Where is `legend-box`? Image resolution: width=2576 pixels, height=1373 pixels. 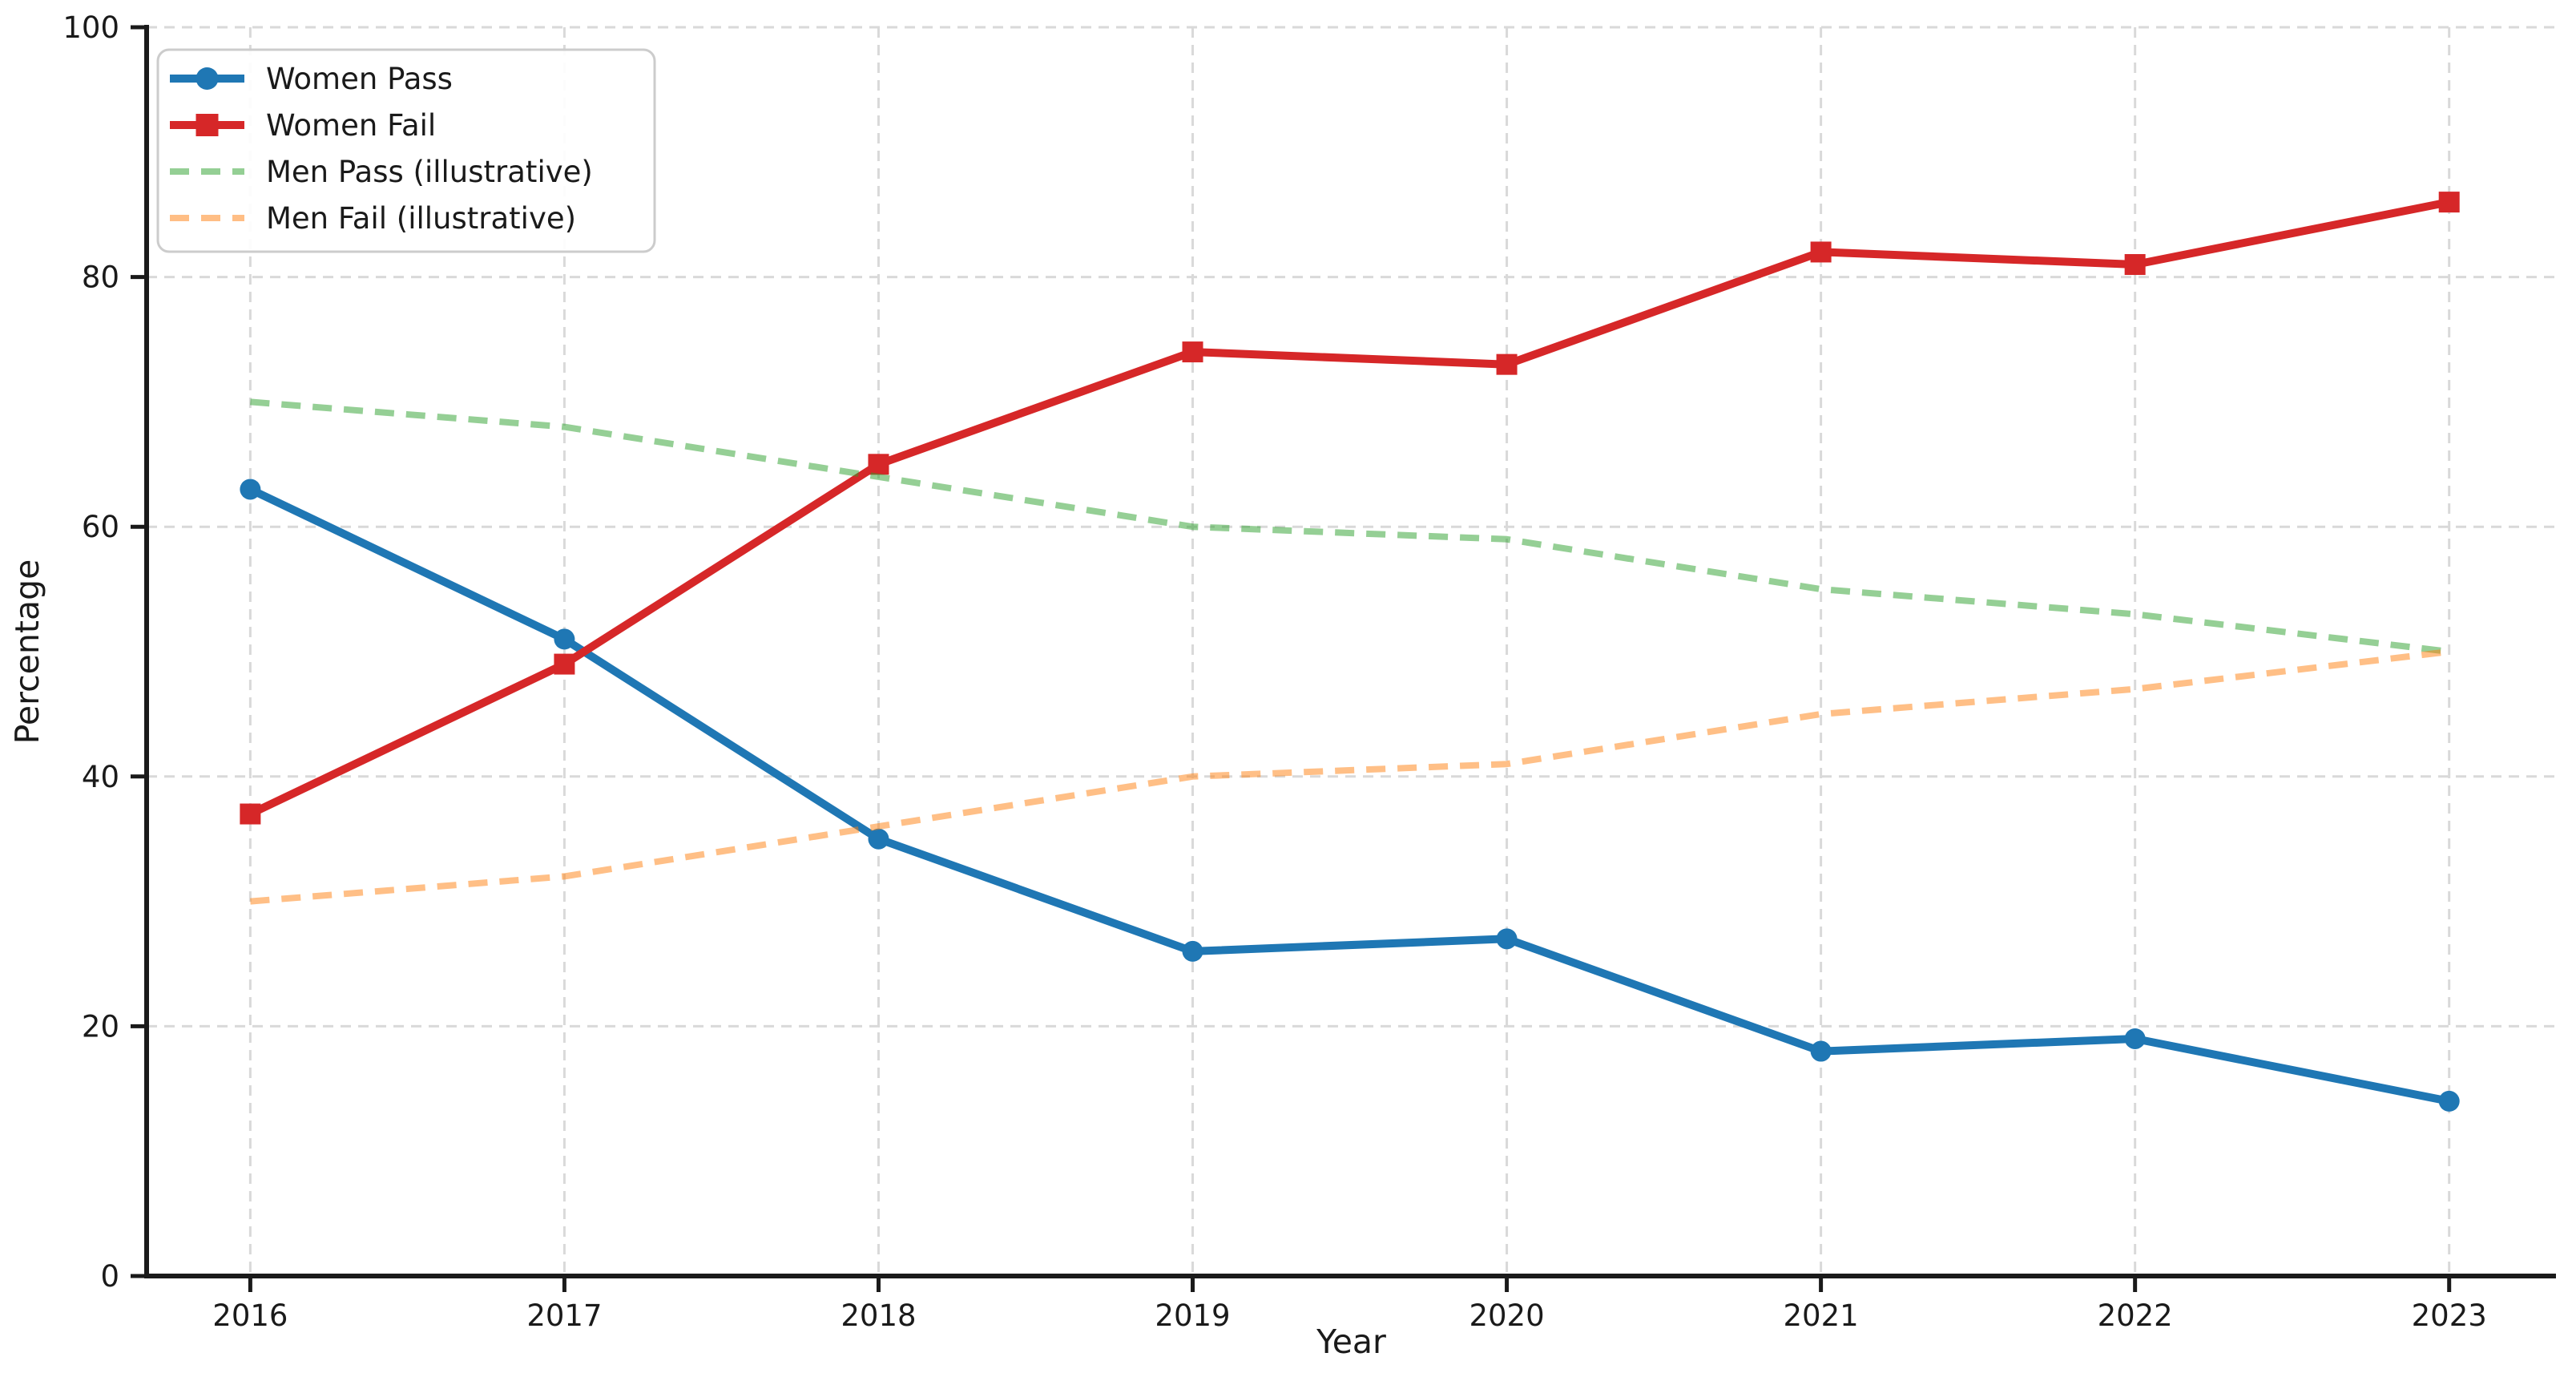
legend-box is located at coordinates (406, 151).